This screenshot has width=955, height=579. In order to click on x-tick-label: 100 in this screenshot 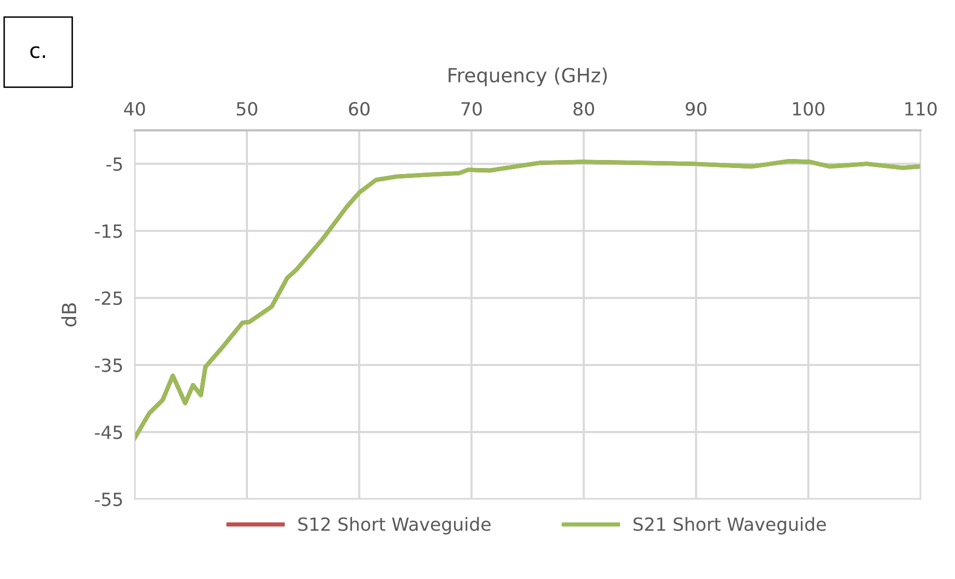, I will do `click(808, 109)`.